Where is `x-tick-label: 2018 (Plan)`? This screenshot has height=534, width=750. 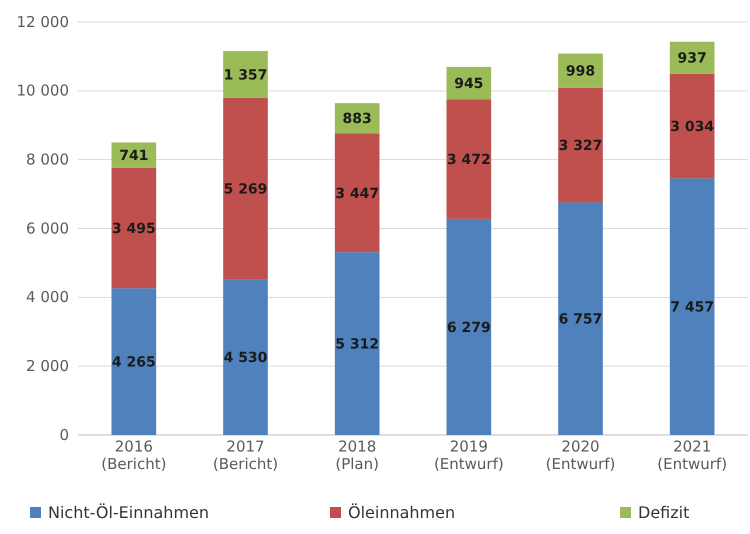 x-tick-label: 2018 (Plan) is located at coordinates (357, 455).